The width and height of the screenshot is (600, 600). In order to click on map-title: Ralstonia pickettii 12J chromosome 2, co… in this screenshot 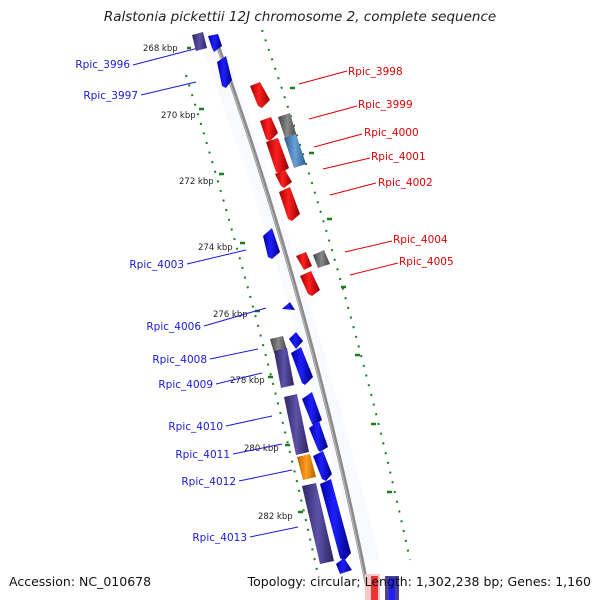, I will do `click(300, 17)`.